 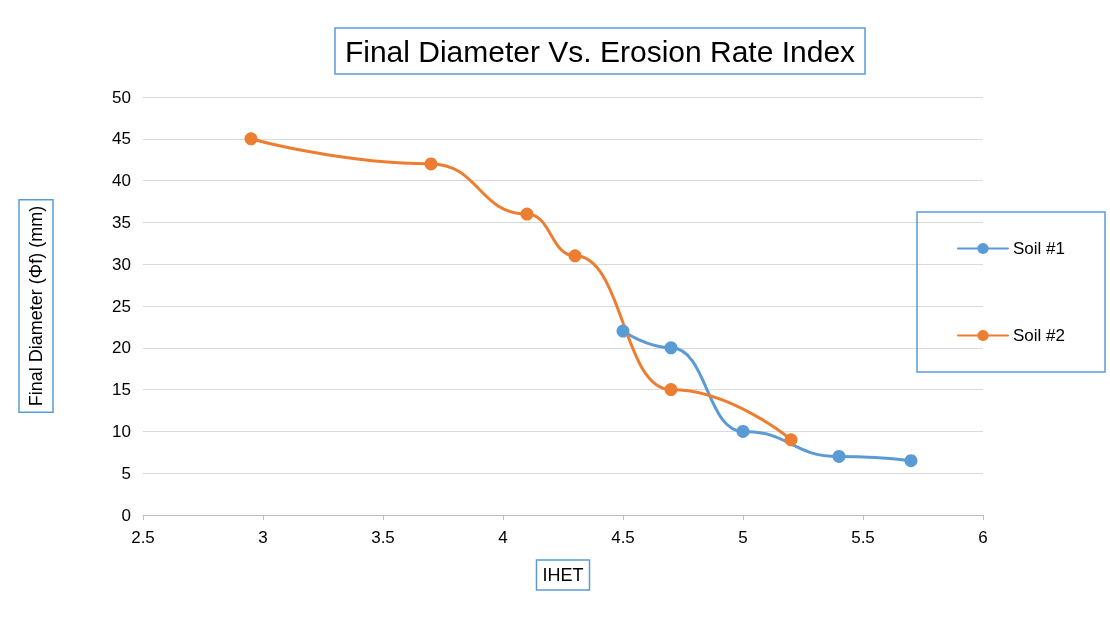 I want to click on x-axis-title: IHET, so click(x=563, y=575).